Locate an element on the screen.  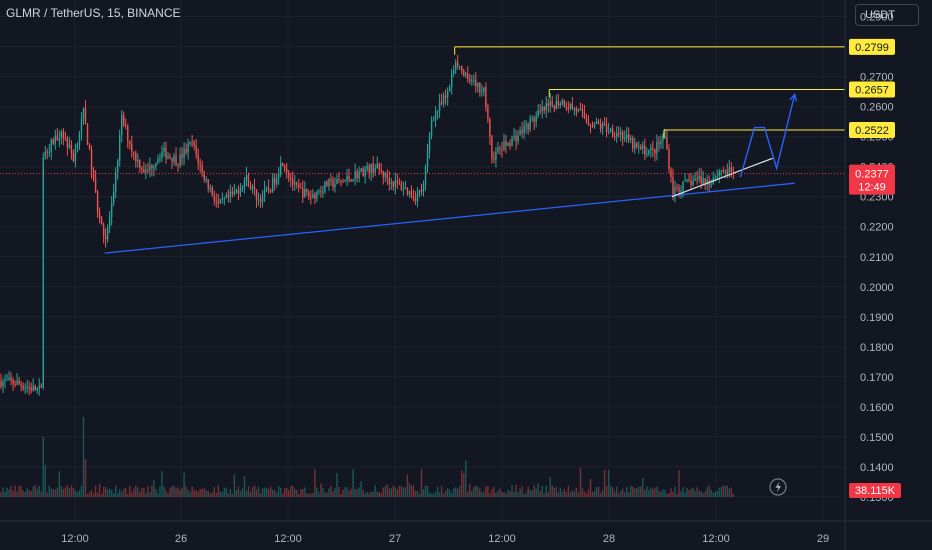
lightning-icon is located at coordinates (778, 487).